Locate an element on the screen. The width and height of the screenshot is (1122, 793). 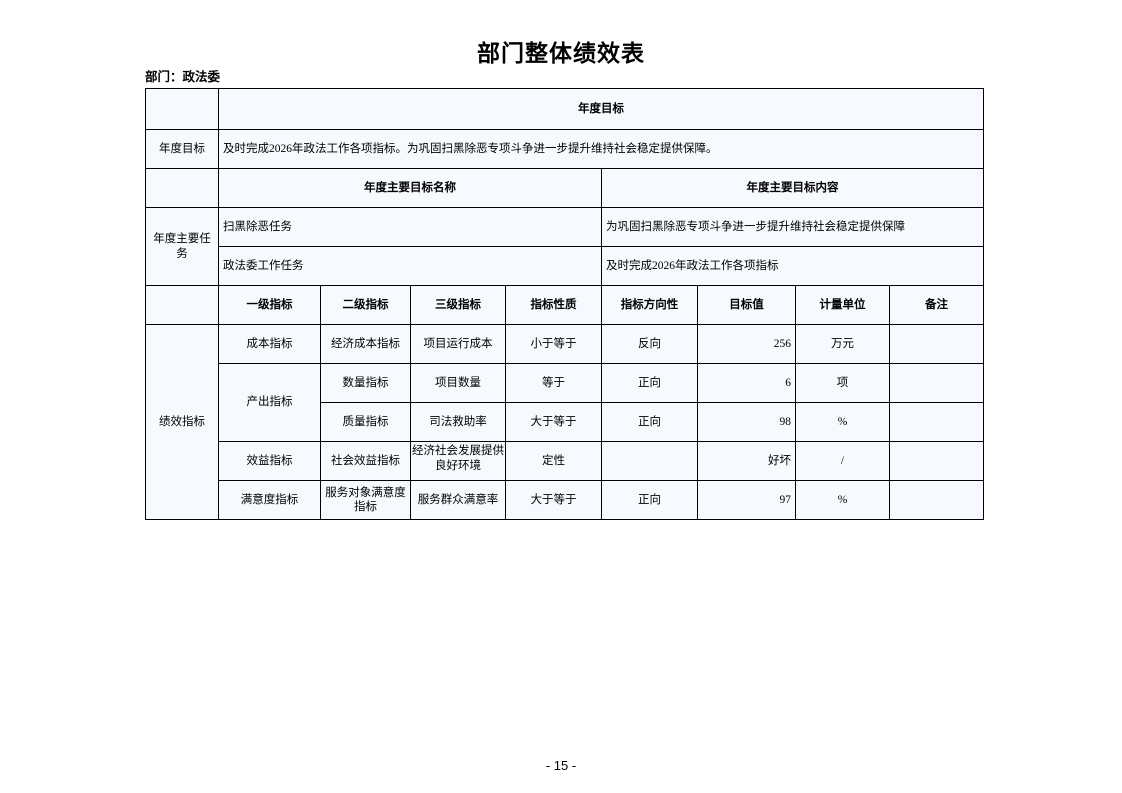
indicator-level2: 数量指标 is located at coordinates (365, 383).